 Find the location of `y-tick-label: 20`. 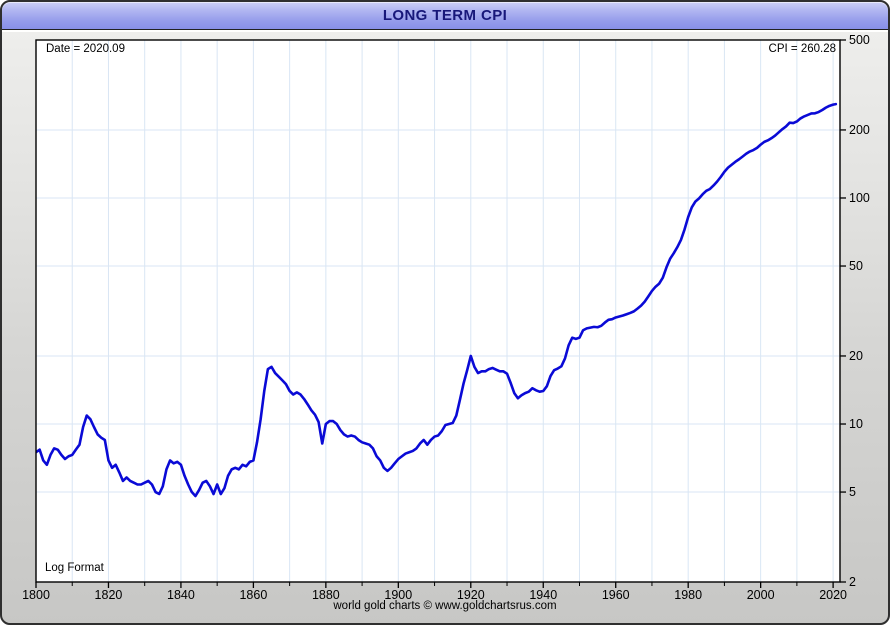

y-tick-label: 20 is located at coordinates (856, 355).